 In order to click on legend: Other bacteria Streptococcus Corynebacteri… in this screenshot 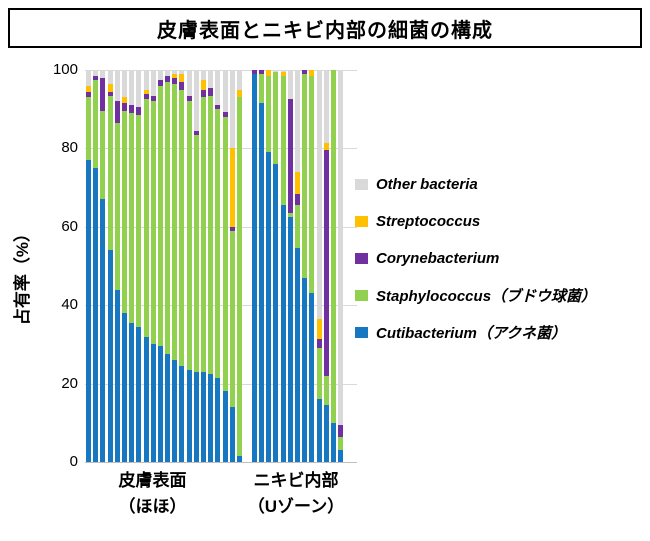, I will do `click(475, 269)`.